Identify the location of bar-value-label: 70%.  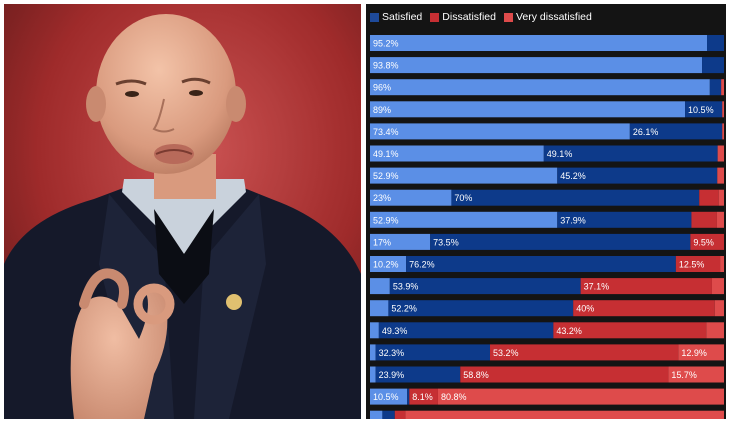
(463, 198).